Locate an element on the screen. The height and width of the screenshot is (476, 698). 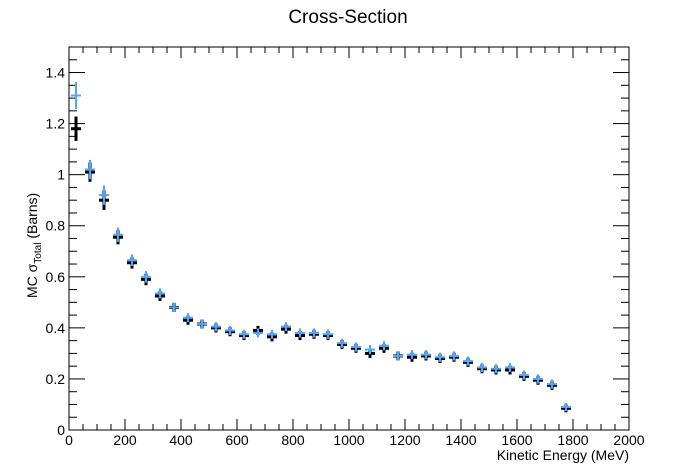
y-tick-label: 1.4 is located at coordinates (56, 73).